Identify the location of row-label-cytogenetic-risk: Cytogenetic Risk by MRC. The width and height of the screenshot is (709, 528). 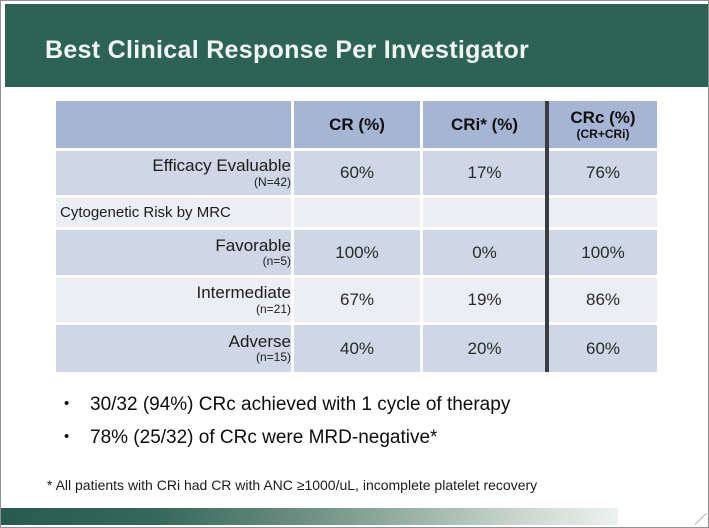
(173, 212).